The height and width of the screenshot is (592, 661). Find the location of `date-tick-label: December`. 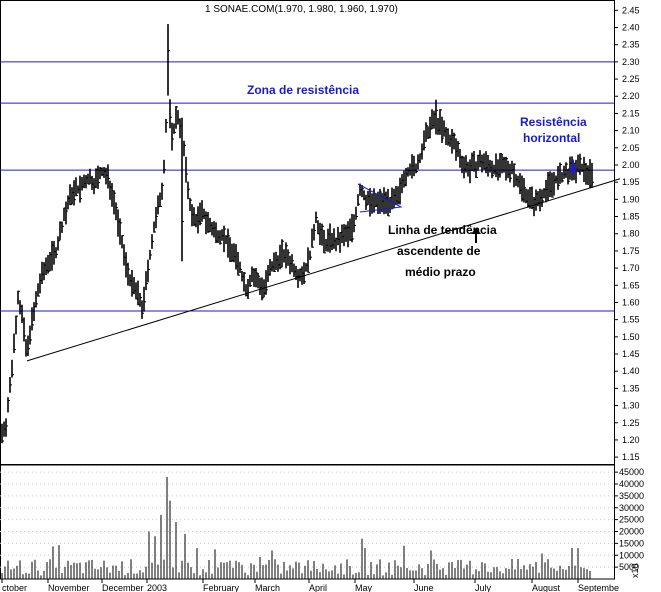

date-tick-label: December is located at coordinates (123, 587).